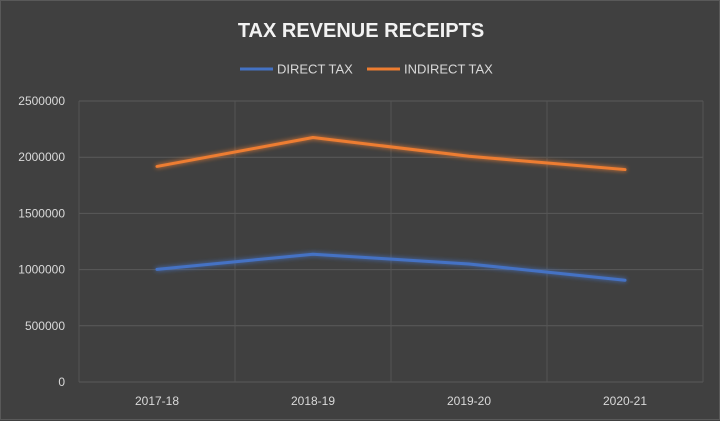 This screenshot has height=421, width=720. I want to click on y-tick-label: 2000000, so click(41, 157).